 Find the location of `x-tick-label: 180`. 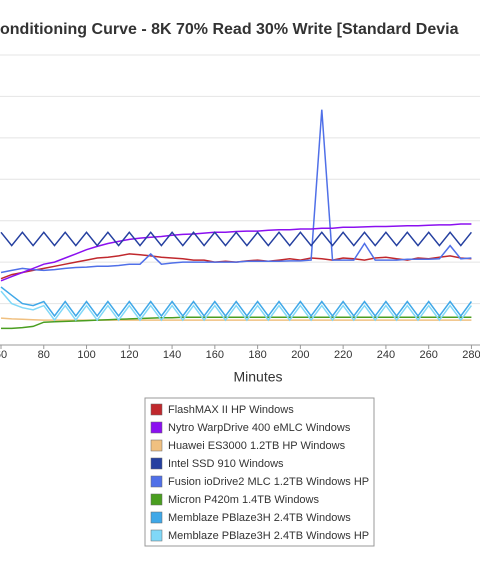

x-tick-label: 180 is located at coordinates (257, 355).